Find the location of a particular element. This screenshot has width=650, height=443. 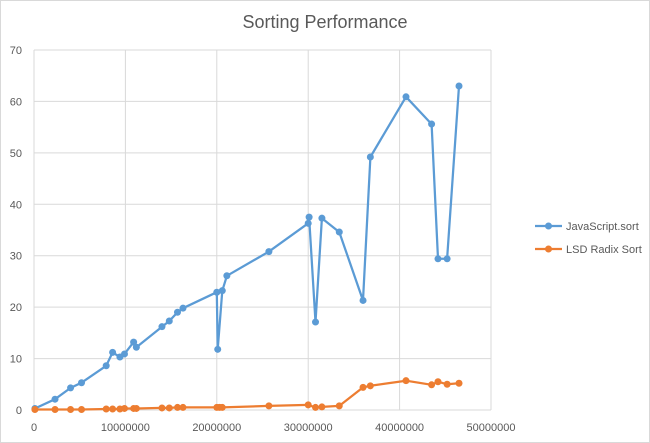

legend-item: JavaScript.sort is located at coordinates (587, 227).